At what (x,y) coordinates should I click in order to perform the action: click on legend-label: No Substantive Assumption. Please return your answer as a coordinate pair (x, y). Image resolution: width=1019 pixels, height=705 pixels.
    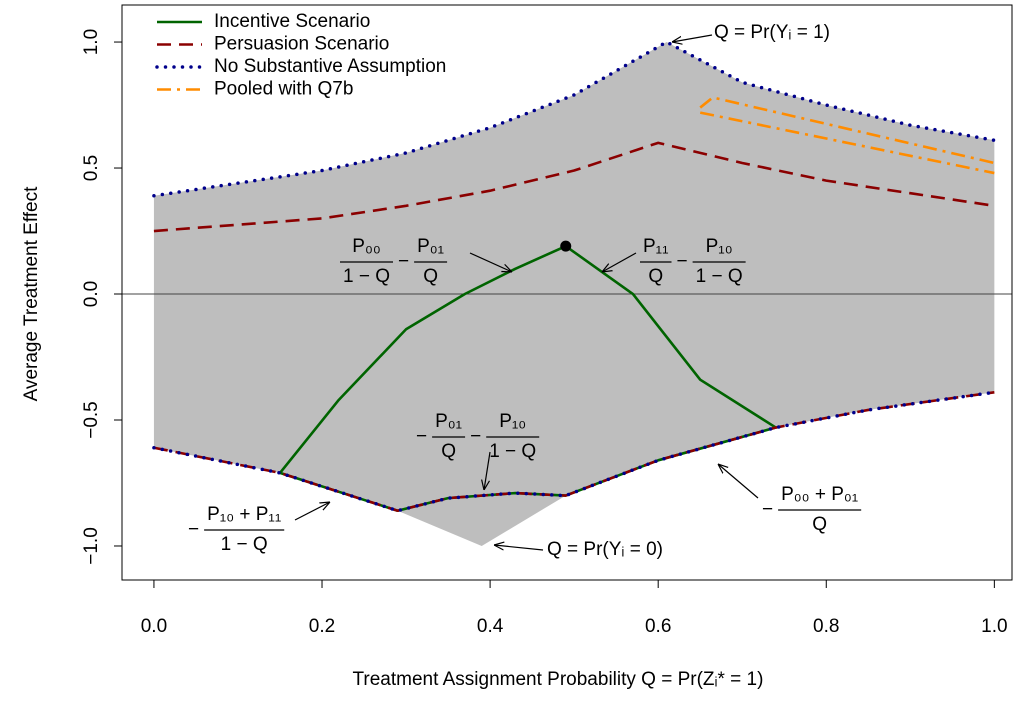
    Looking at the image, I should click on (330, 66).